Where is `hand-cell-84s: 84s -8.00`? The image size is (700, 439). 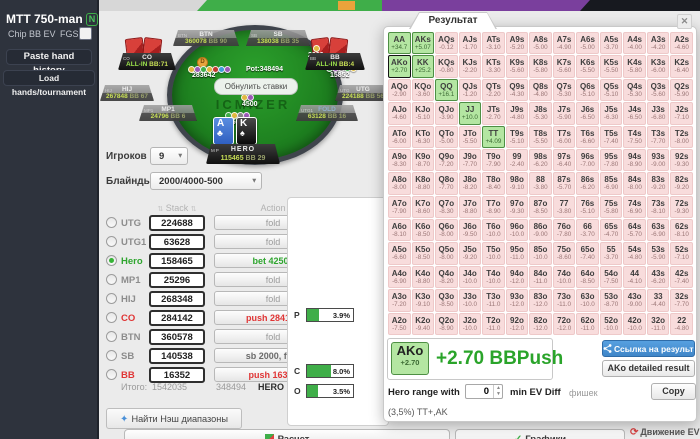
hand-cell-84s: 84s -8.00 is located at coordinates (634, 183).